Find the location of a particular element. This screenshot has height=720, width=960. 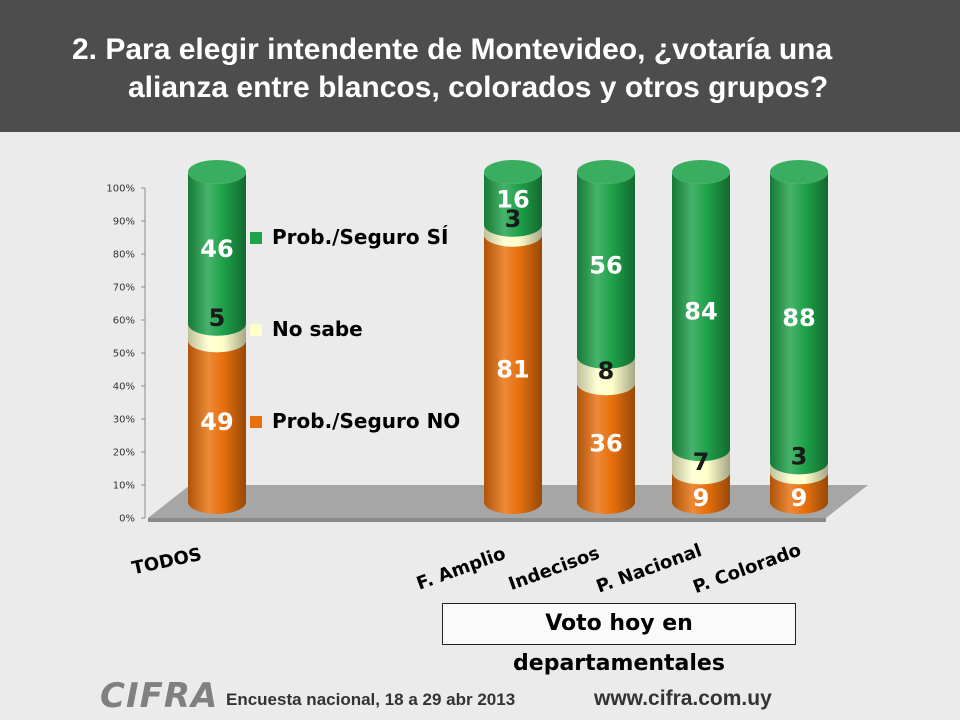

y-tick-label: 80% is located at coordinates (124, 255).